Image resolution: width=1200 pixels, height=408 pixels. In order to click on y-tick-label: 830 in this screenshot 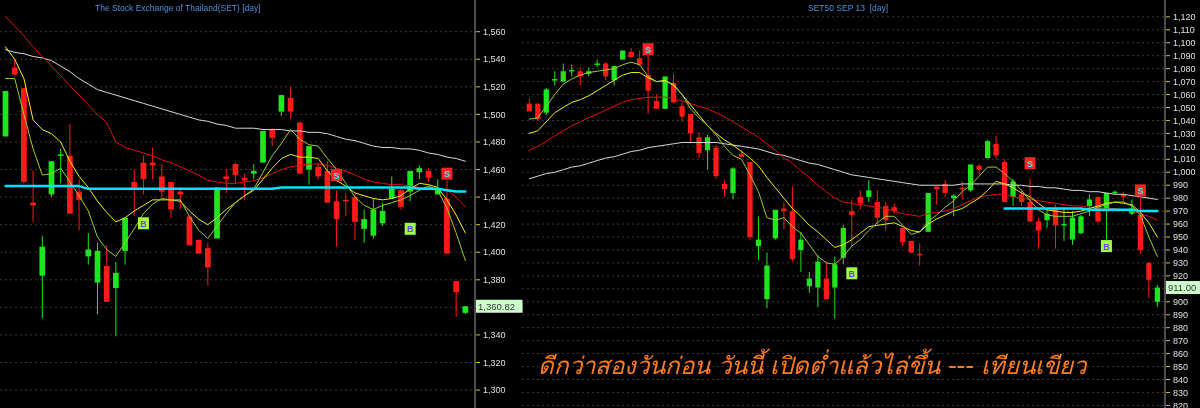, I will do `click(1181, 392)`.